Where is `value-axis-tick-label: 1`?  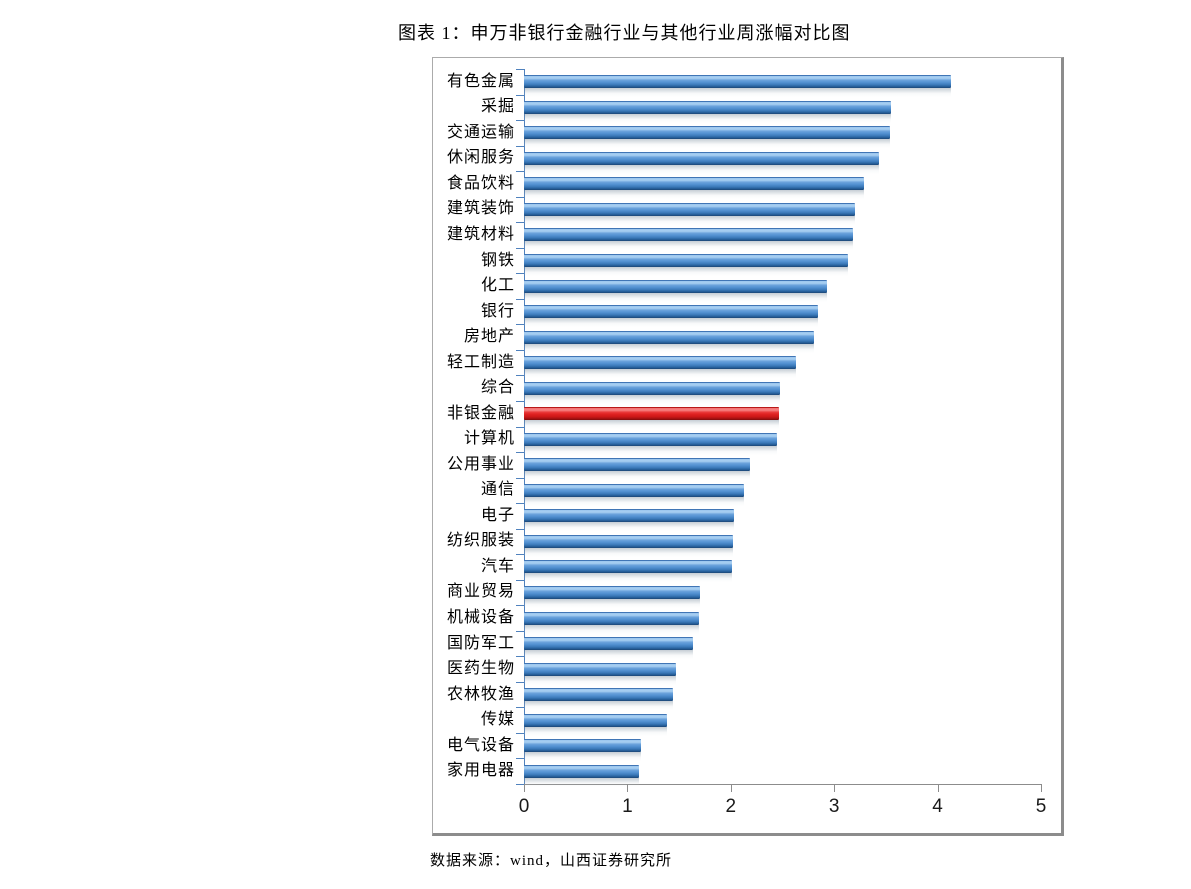
value-axis-tick-label: 1 is located at coordinates (627, 806).